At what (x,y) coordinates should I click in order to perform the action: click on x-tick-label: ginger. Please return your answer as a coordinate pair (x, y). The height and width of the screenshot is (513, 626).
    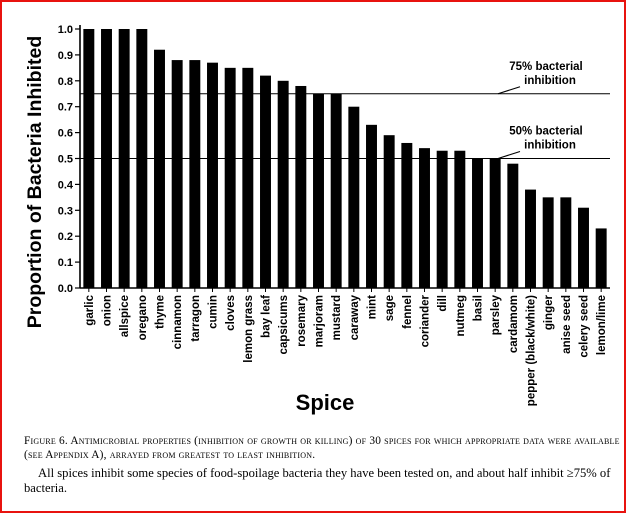
    Looking at the image, I should click on (549, 312).